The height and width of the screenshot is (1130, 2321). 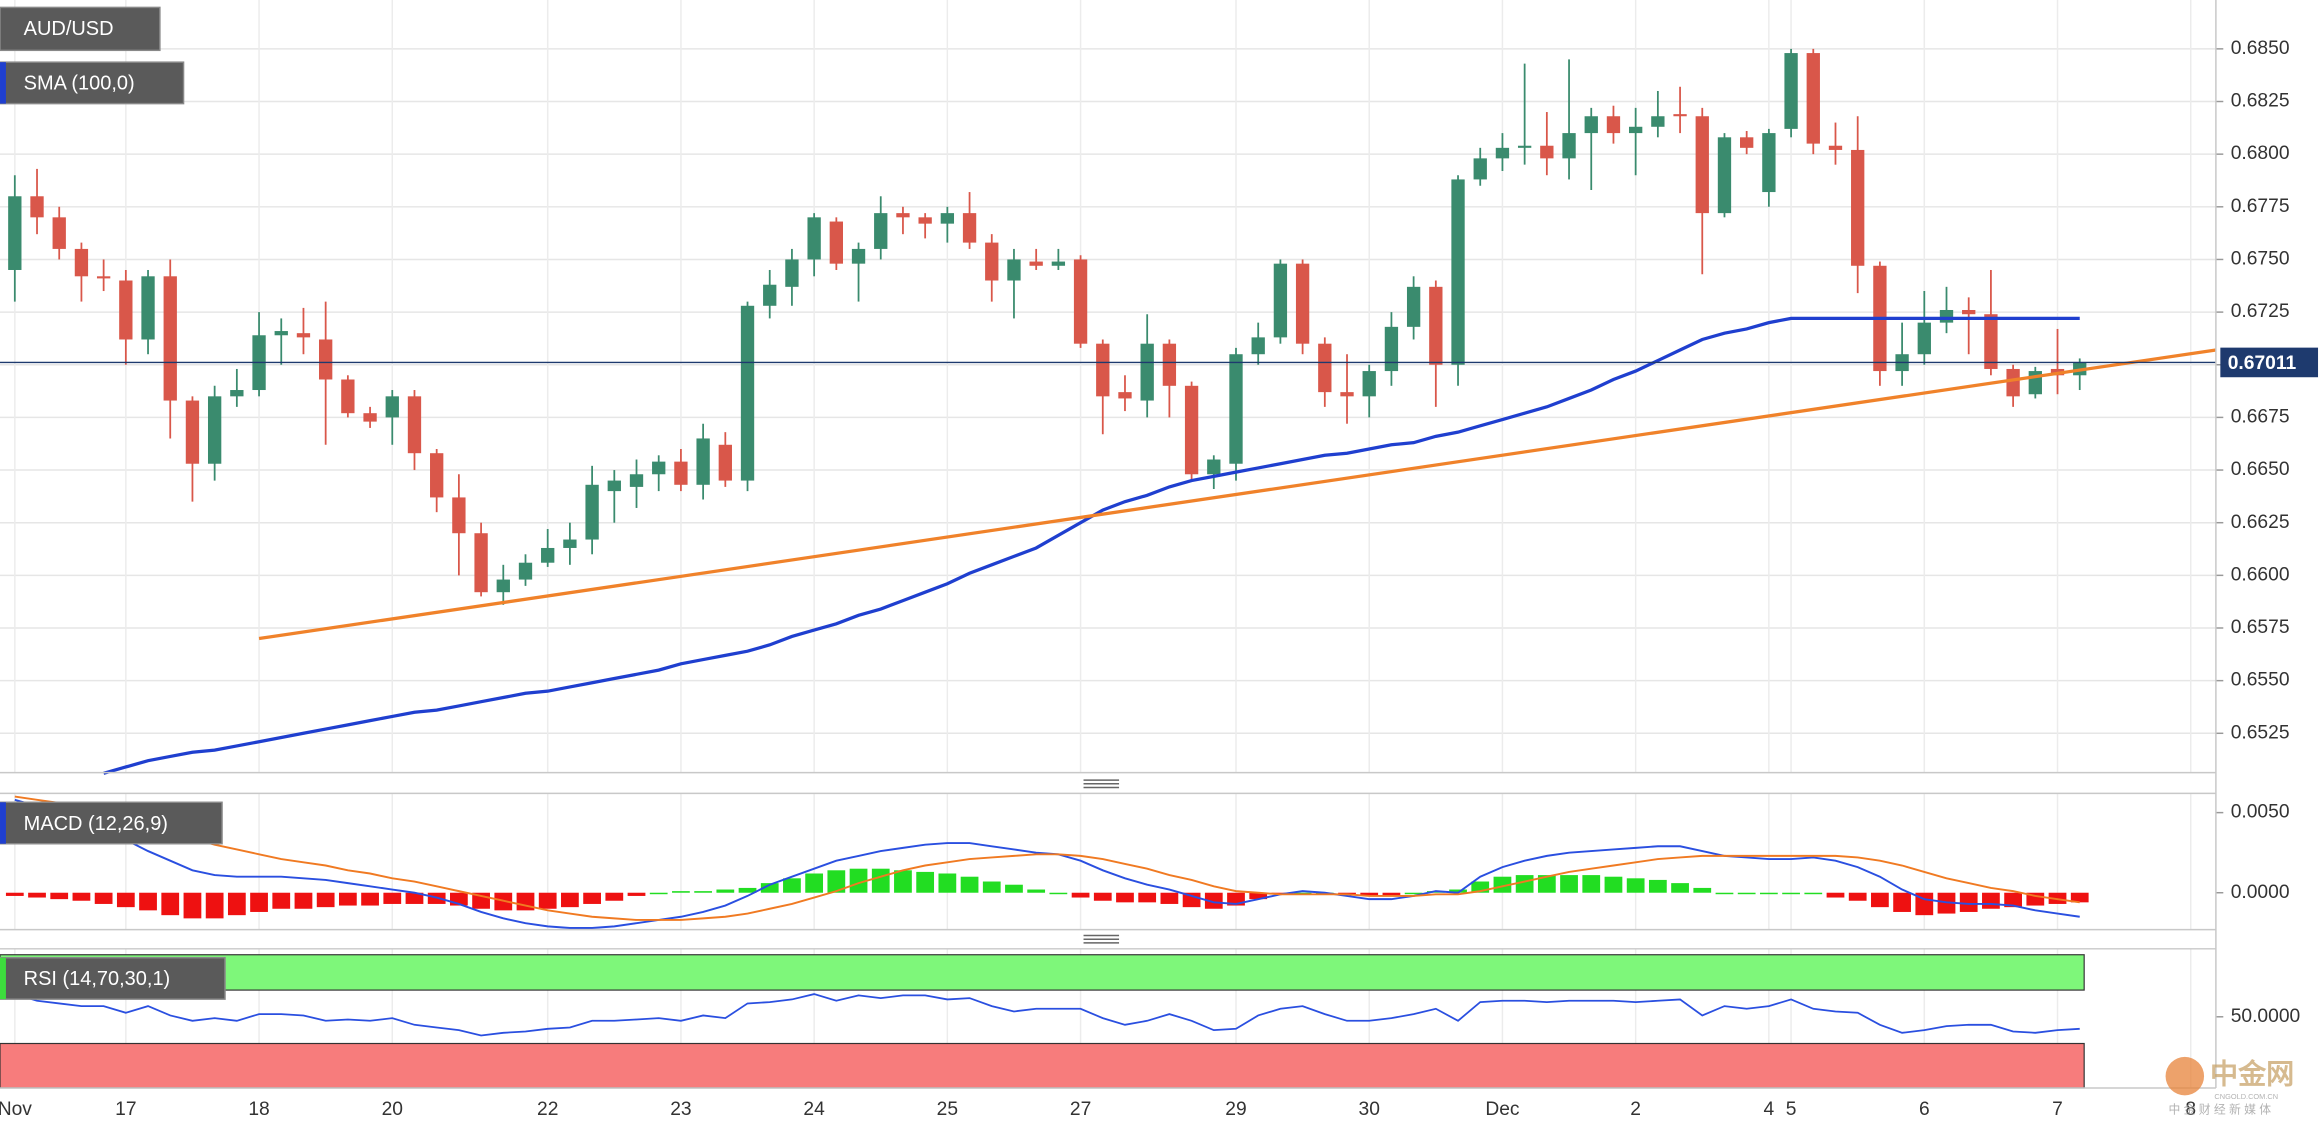 What do you see at coordinates (1791, 1109) in the screenshot?
I see `x-tick-label: 5` at bounding box center [1791, 1109].